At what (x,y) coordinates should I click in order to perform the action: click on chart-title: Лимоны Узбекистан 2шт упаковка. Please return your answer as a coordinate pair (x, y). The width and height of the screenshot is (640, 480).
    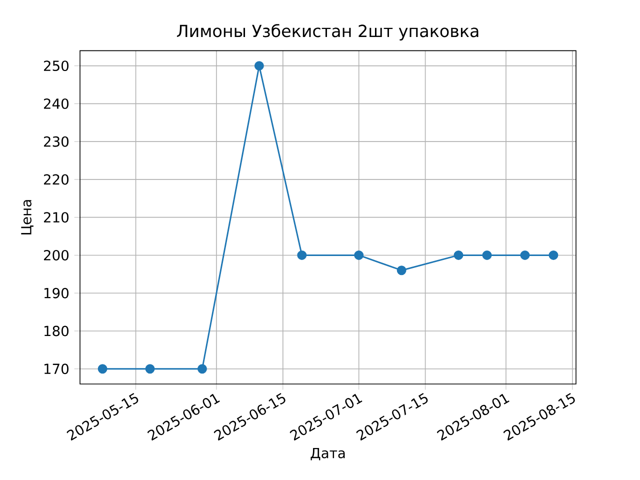
    Looking at the image, I should click on (327, 32).